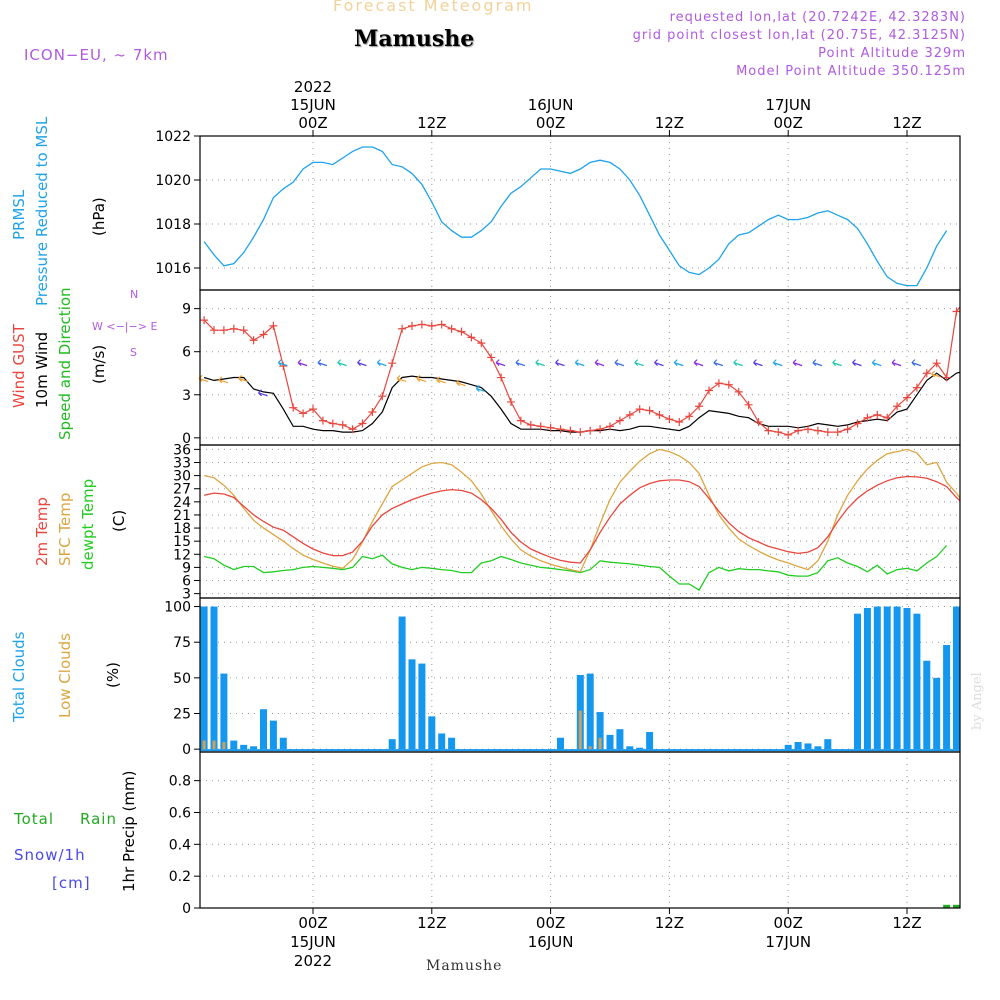 The height and width of the screenshot is (1000, 1000). Describe the element at coordinates (182, 490) in the screenshot. I see `p3-ytick-label: 27` at that location.